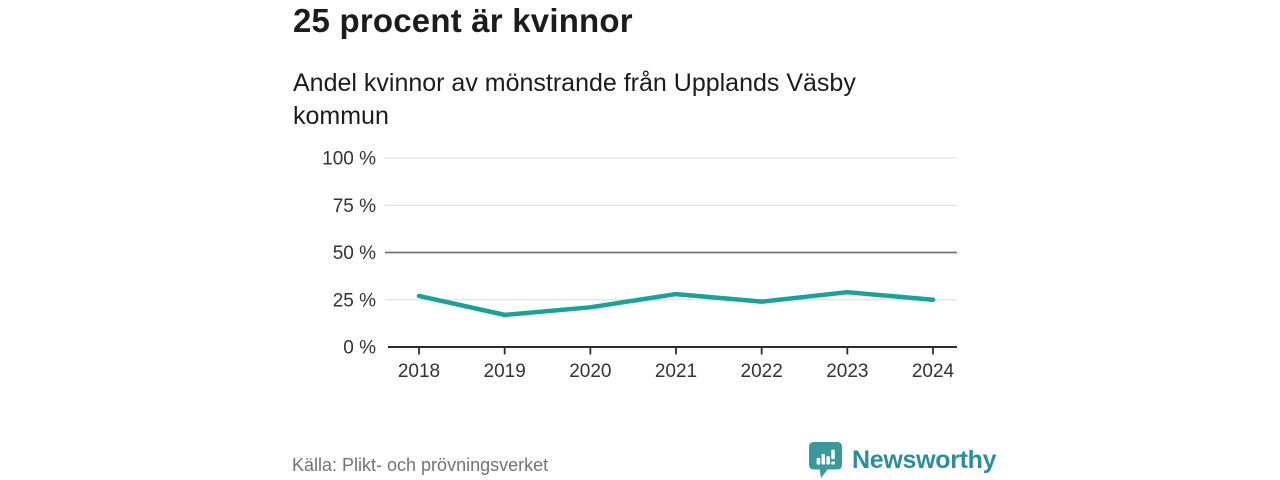  Describe the element at coordinates (505, 371) in the screenshot. I see `x-tick-label: 2019` at that location.